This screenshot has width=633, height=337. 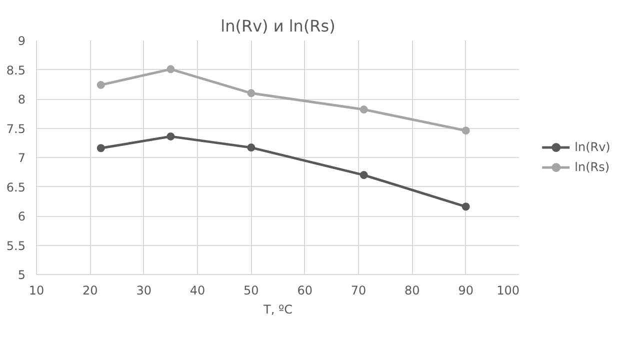 I want to click on y-tick-label: 7.5, so click(x=16, y=129).